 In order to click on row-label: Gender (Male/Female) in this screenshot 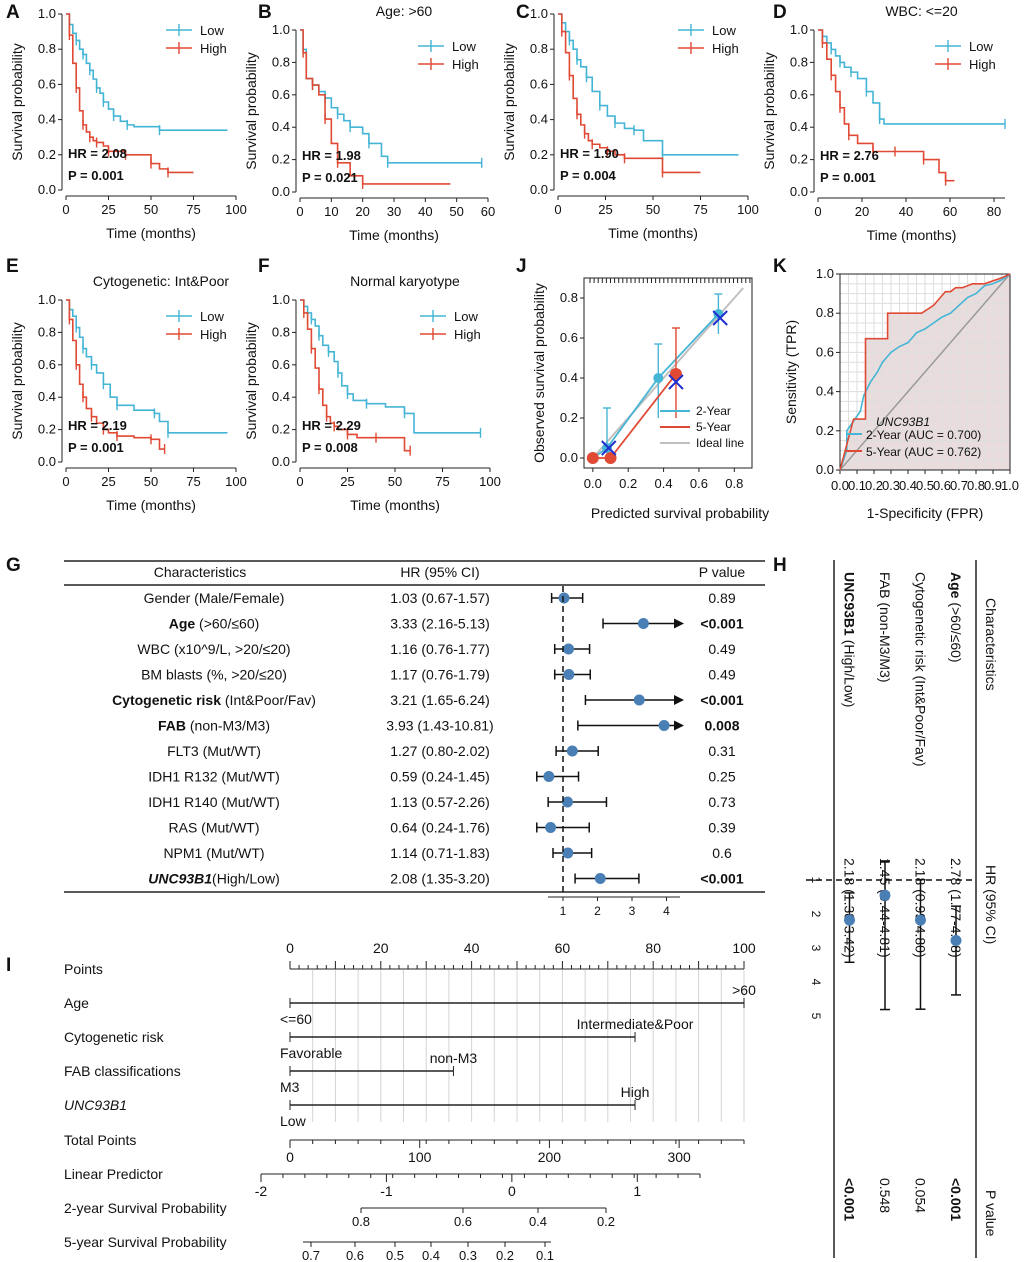, I will do `click(214, 598)`.